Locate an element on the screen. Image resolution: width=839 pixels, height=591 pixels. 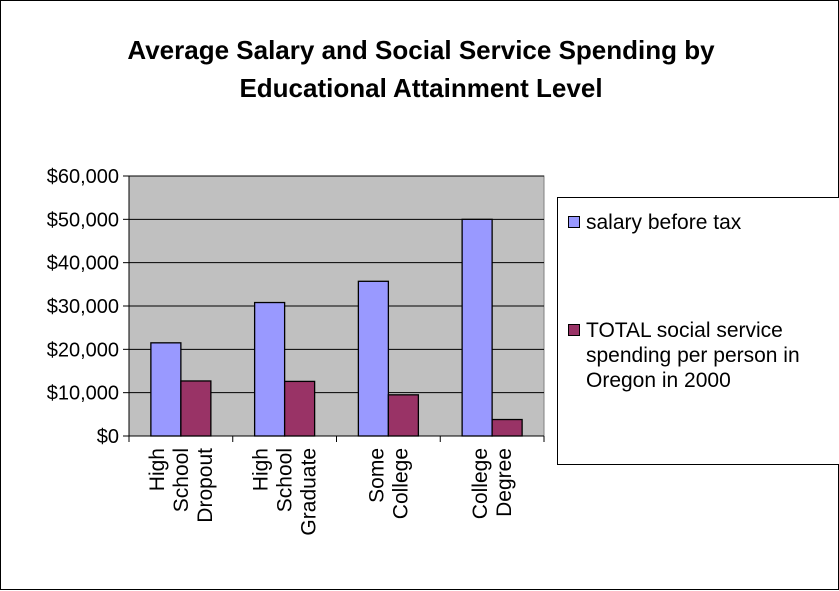
chart-title-line-2: Educational Attainment Level is located at coordinates (421, 88).